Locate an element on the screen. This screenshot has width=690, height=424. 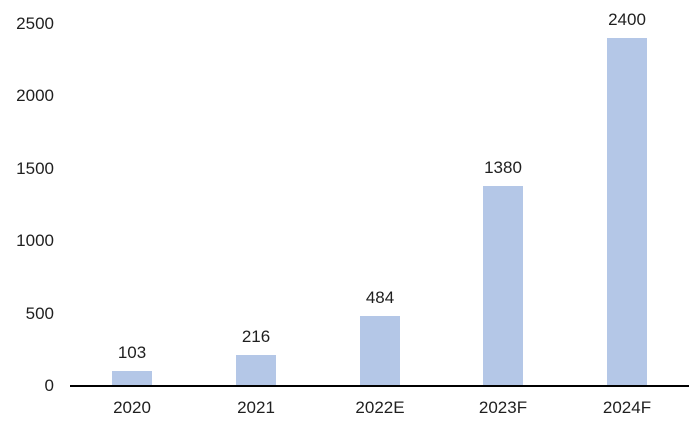
bar-2021 is located at coordinates (256, 370).